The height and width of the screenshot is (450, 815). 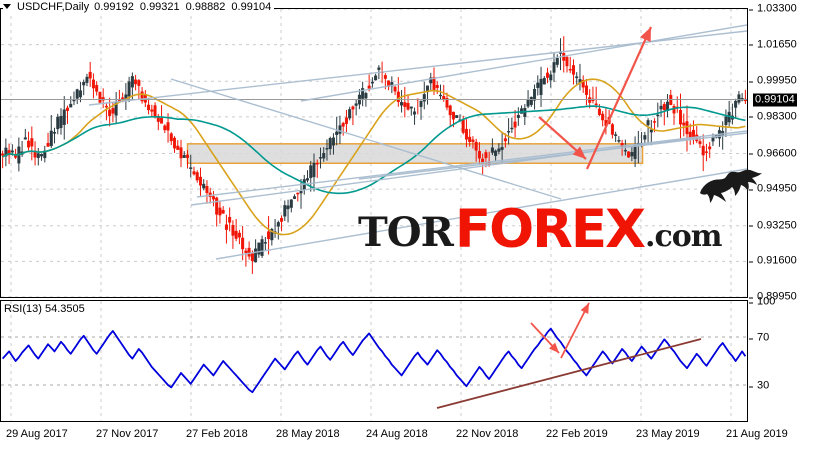 I want to click on rsi-axis-tick: 30, so click(x=759, y=386).